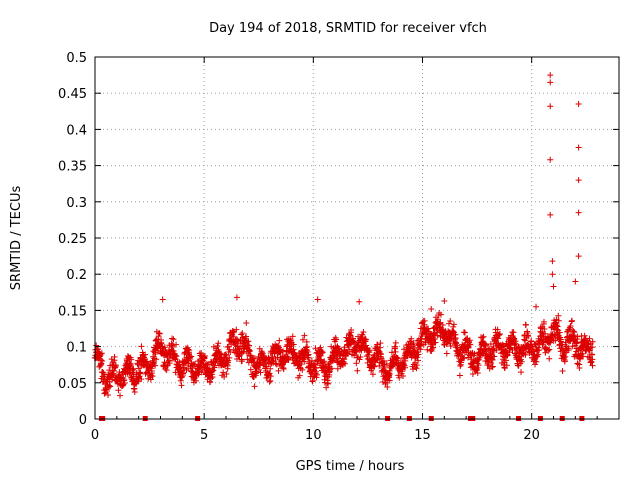  I want to click on y-tick-label: 0.05, so click(72, 384).